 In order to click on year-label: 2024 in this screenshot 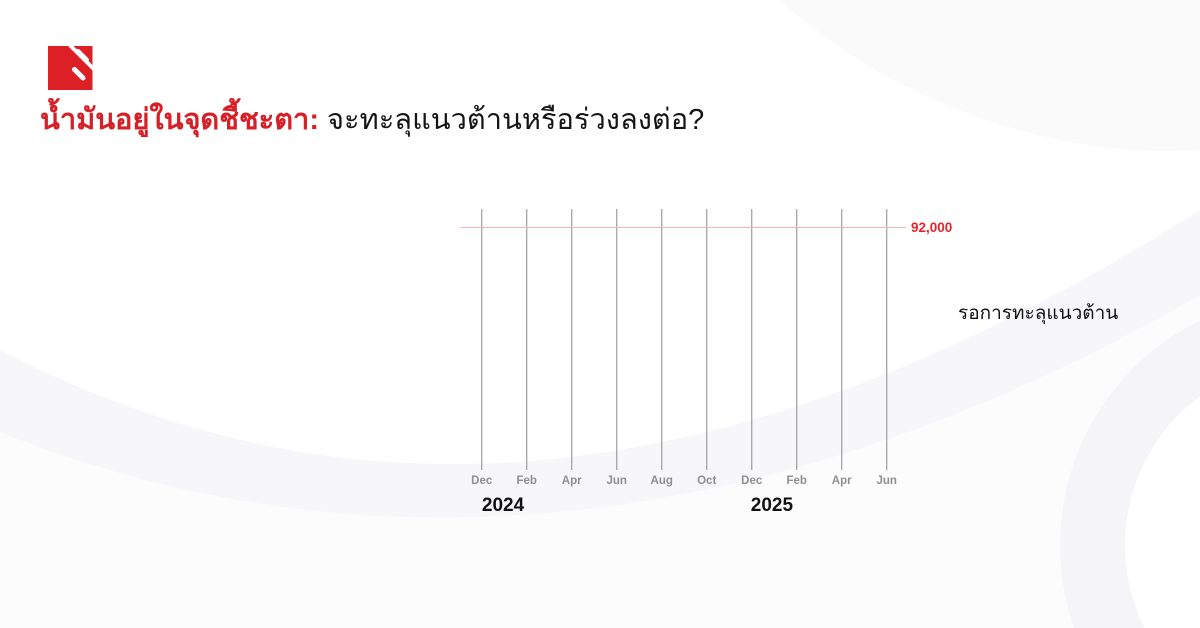, I will do `click(503, 505)`.